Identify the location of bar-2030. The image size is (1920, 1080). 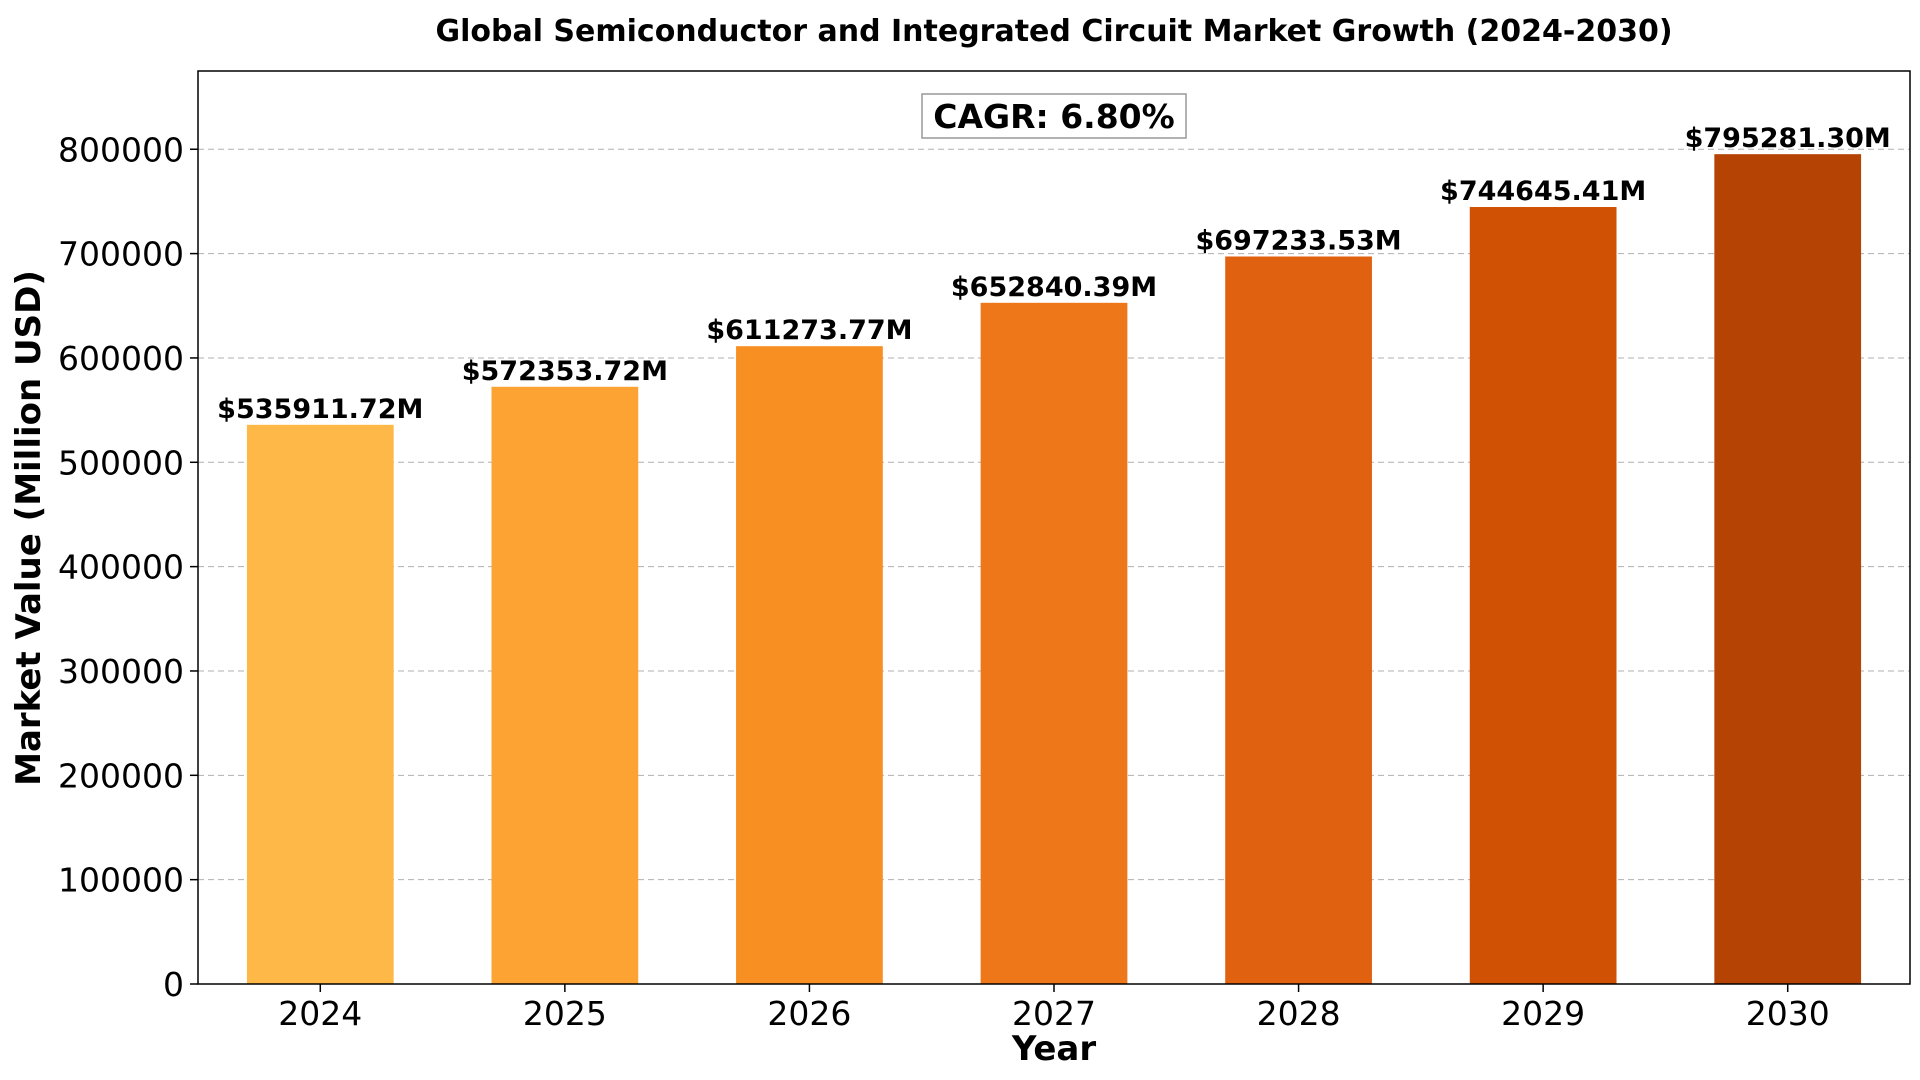
(1788, 569).